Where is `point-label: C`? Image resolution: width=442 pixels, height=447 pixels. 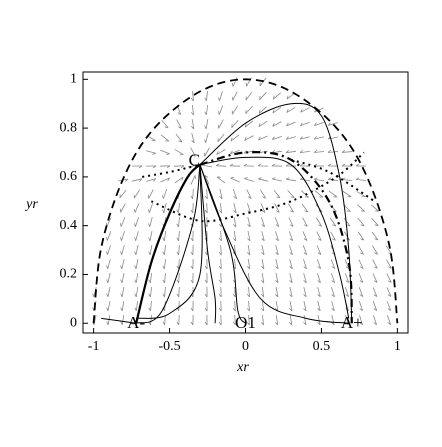 point-label: C is located at coordinates (194, 160).